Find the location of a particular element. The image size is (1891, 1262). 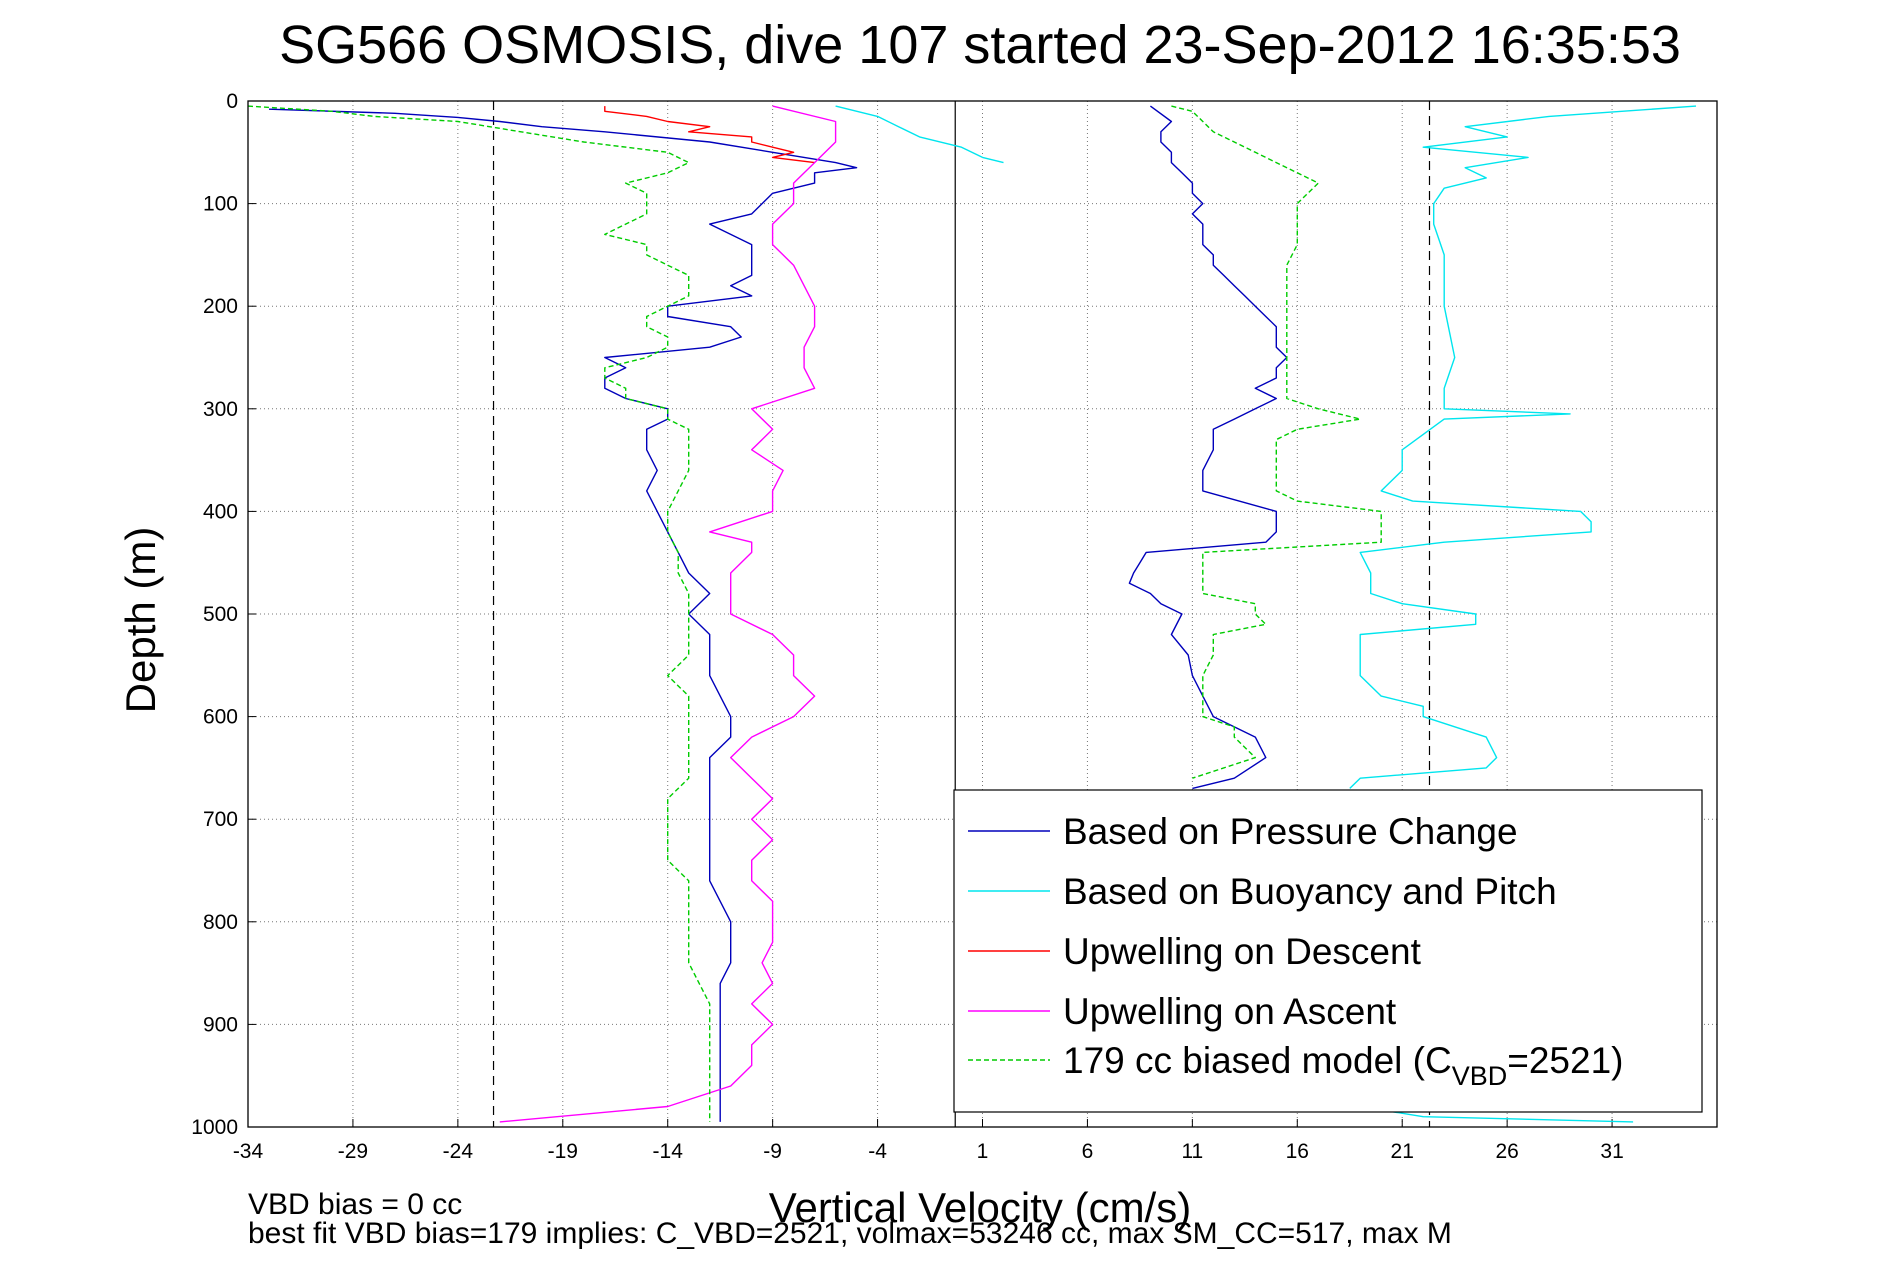

legend-label-suffix: =2521) is located at coordinates (1565, 1060).